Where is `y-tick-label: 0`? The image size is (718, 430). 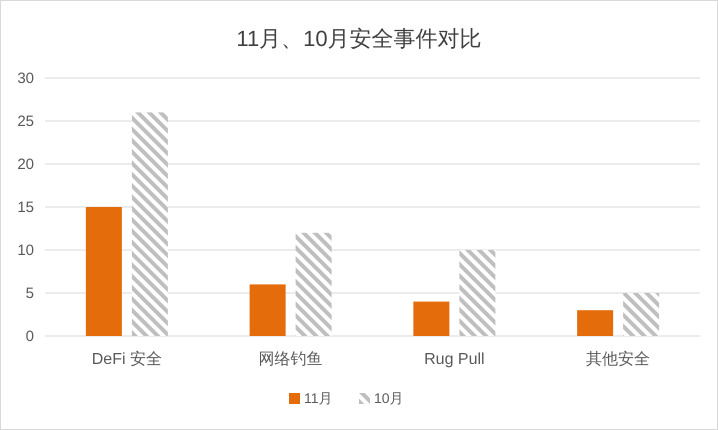
y-tick-label: 0 is located at coordinates (30, 336).